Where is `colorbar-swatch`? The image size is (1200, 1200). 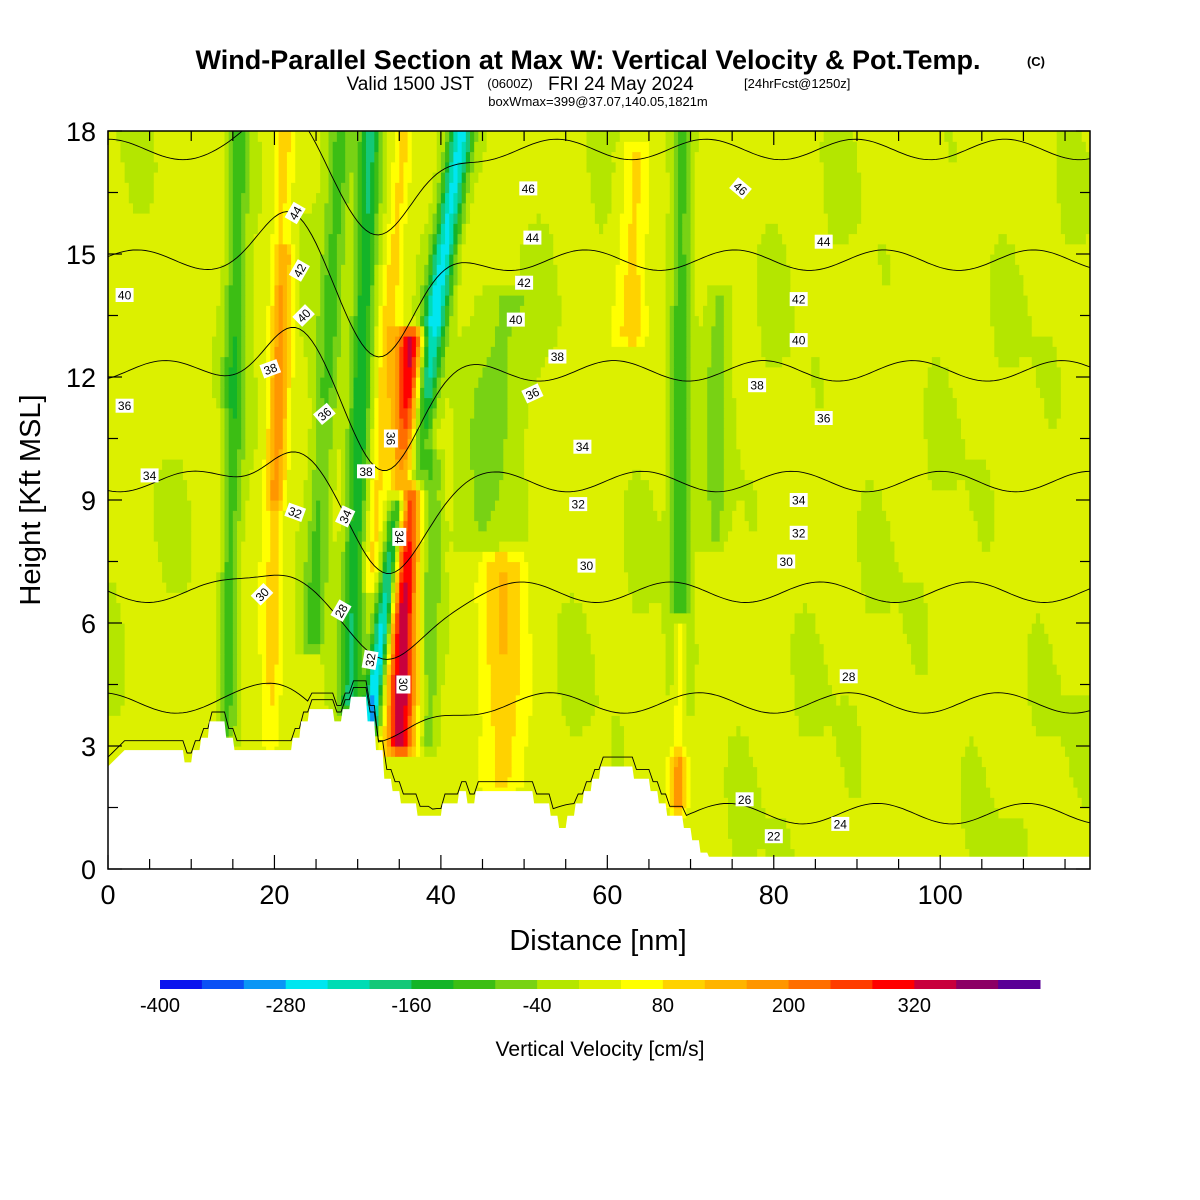
colorbar-swatch is located at coordinates (181, 984).